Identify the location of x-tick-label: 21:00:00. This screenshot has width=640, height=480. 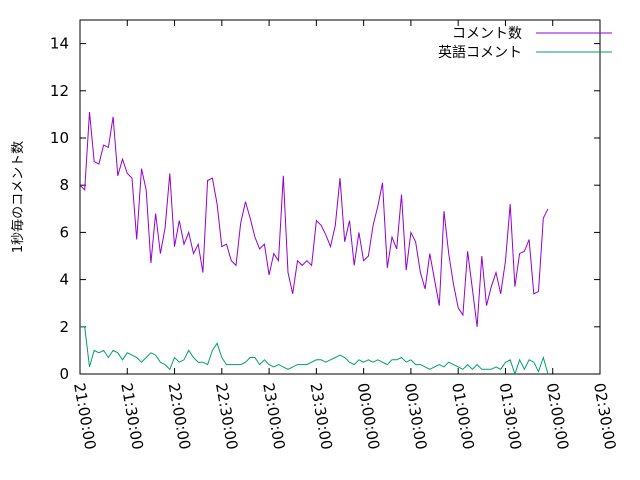
(84, 416).